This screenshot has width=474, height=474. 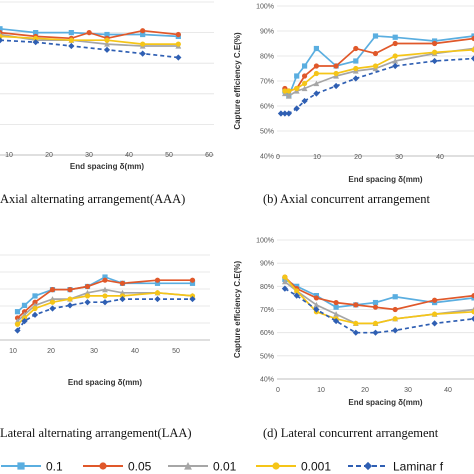 I want to click on legend-item-s1: 0.05, so click(x=117, y=467).